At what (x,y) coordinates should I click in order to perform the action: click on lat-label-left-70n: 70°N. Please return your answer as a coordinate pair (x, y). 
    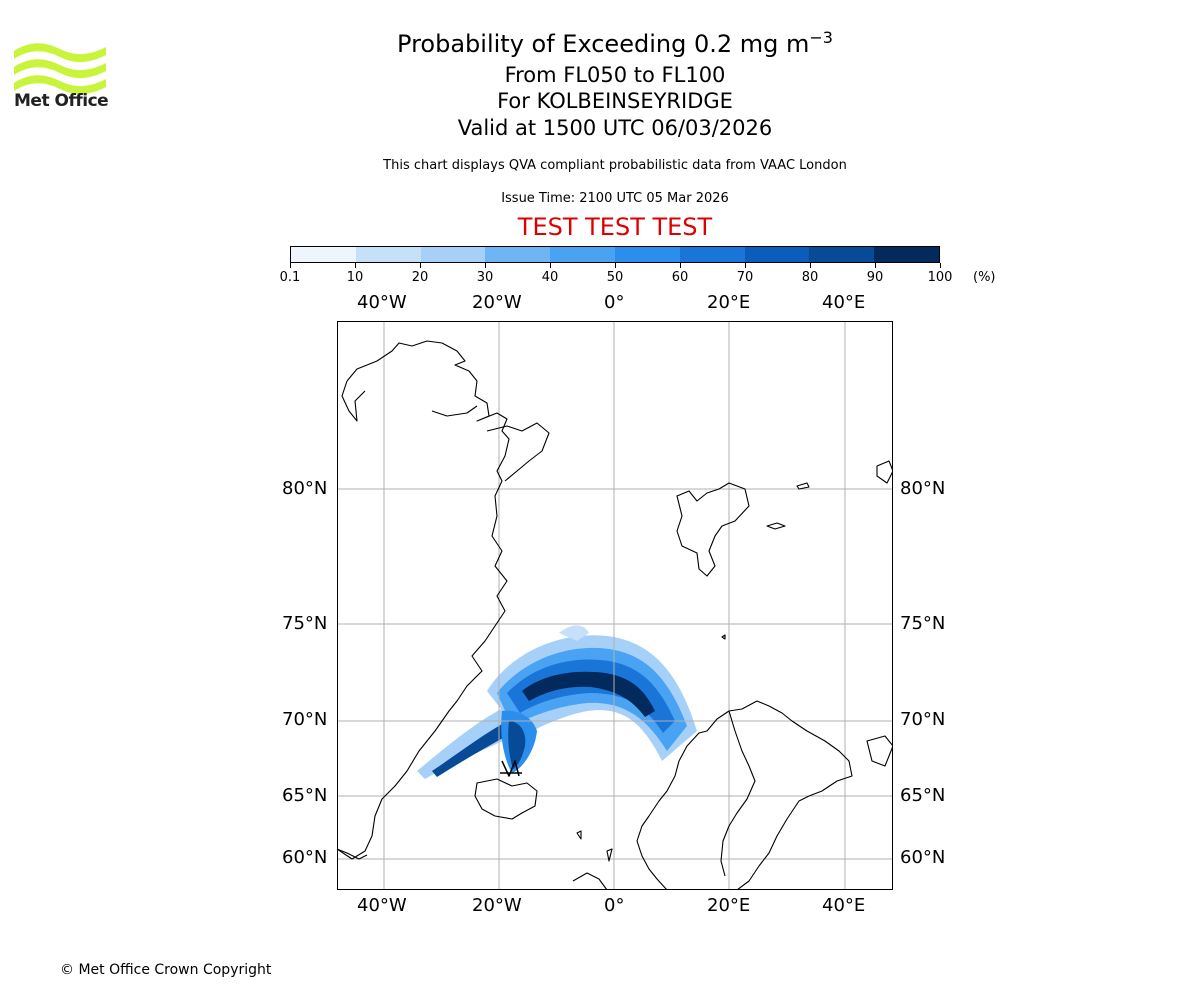
    Looking at the image, I should click on (305, 719).